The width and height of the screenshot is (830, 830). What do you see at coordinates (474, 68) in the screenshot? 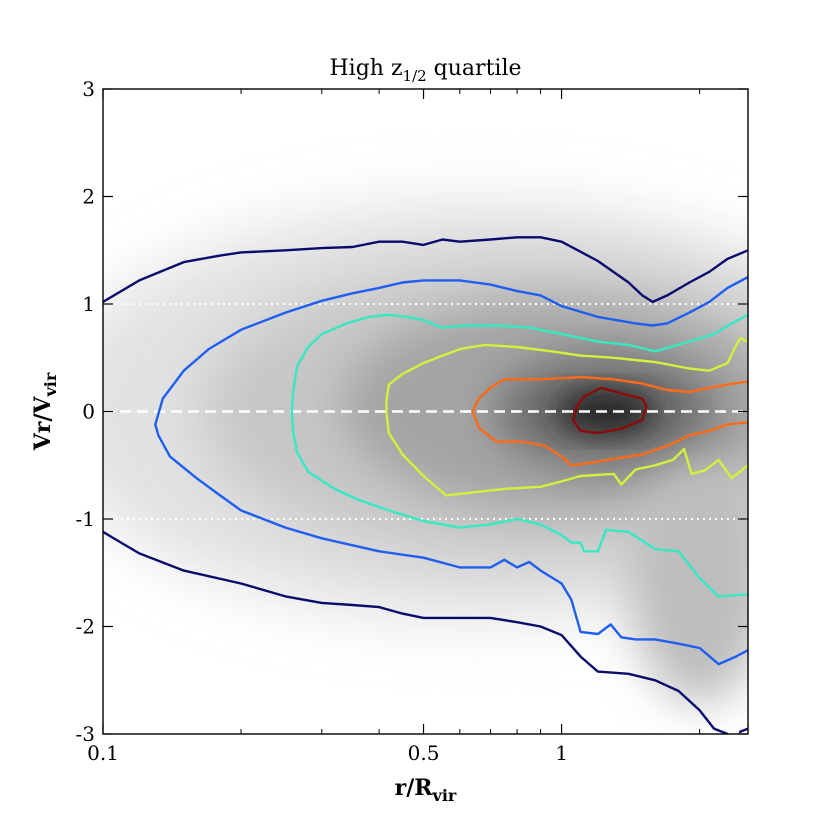
I see `chart-title-suffix: quartile` at bounding box center [474, 68].